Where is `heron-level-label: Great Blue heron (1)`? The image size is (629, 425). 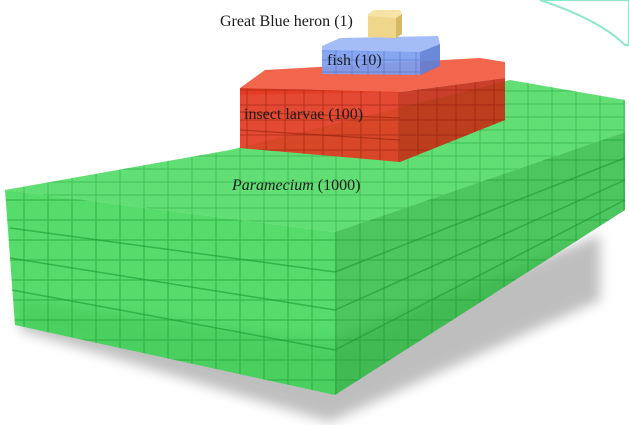 heron-level-label: Great Blue heron (1) is located at coordinates (286, 21).